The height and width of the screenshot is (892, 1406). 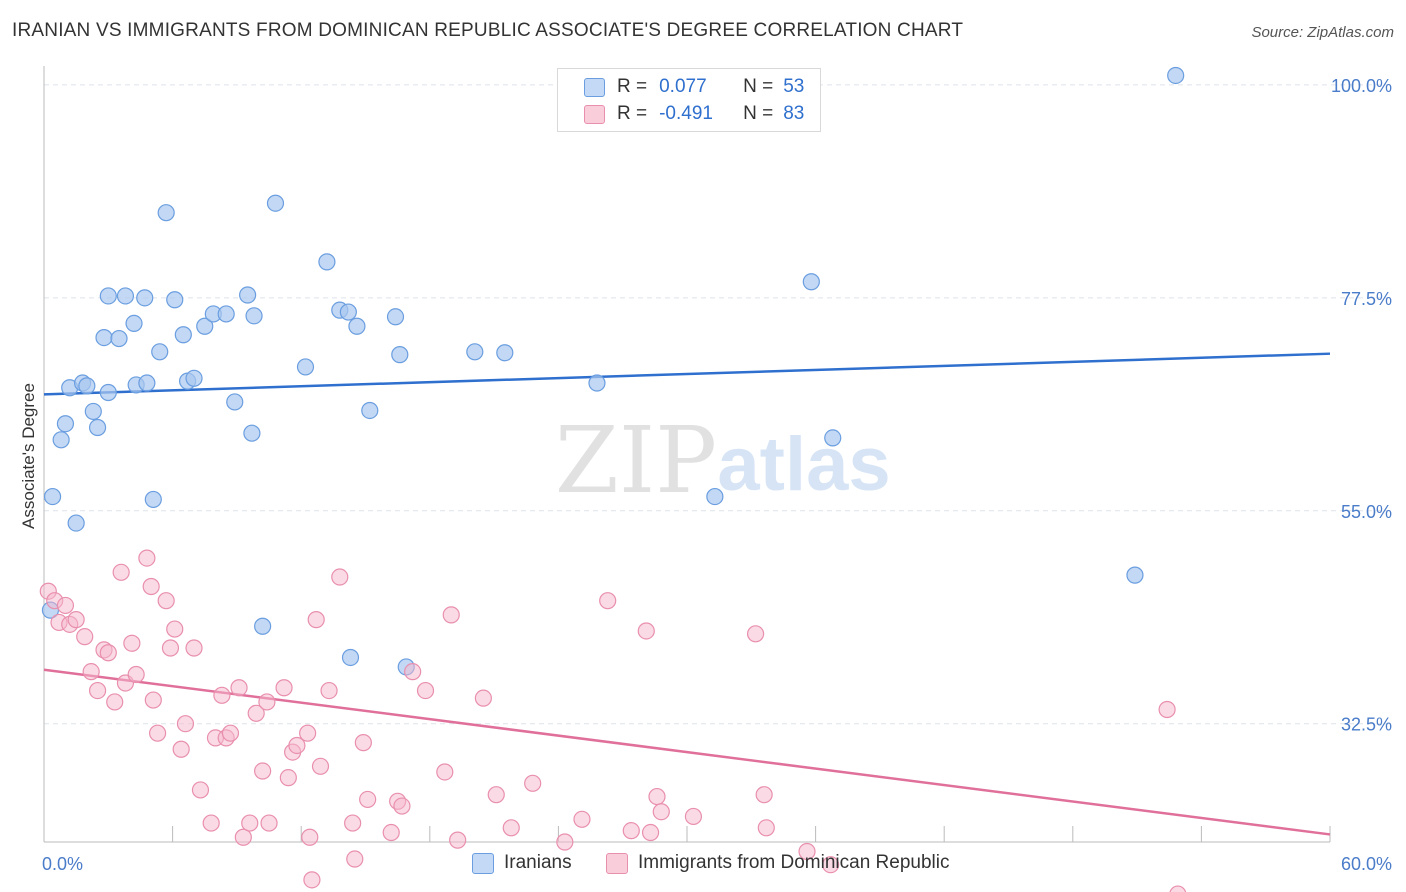 I want to click on legend-swatch-blue, so click(x=594, y=87).